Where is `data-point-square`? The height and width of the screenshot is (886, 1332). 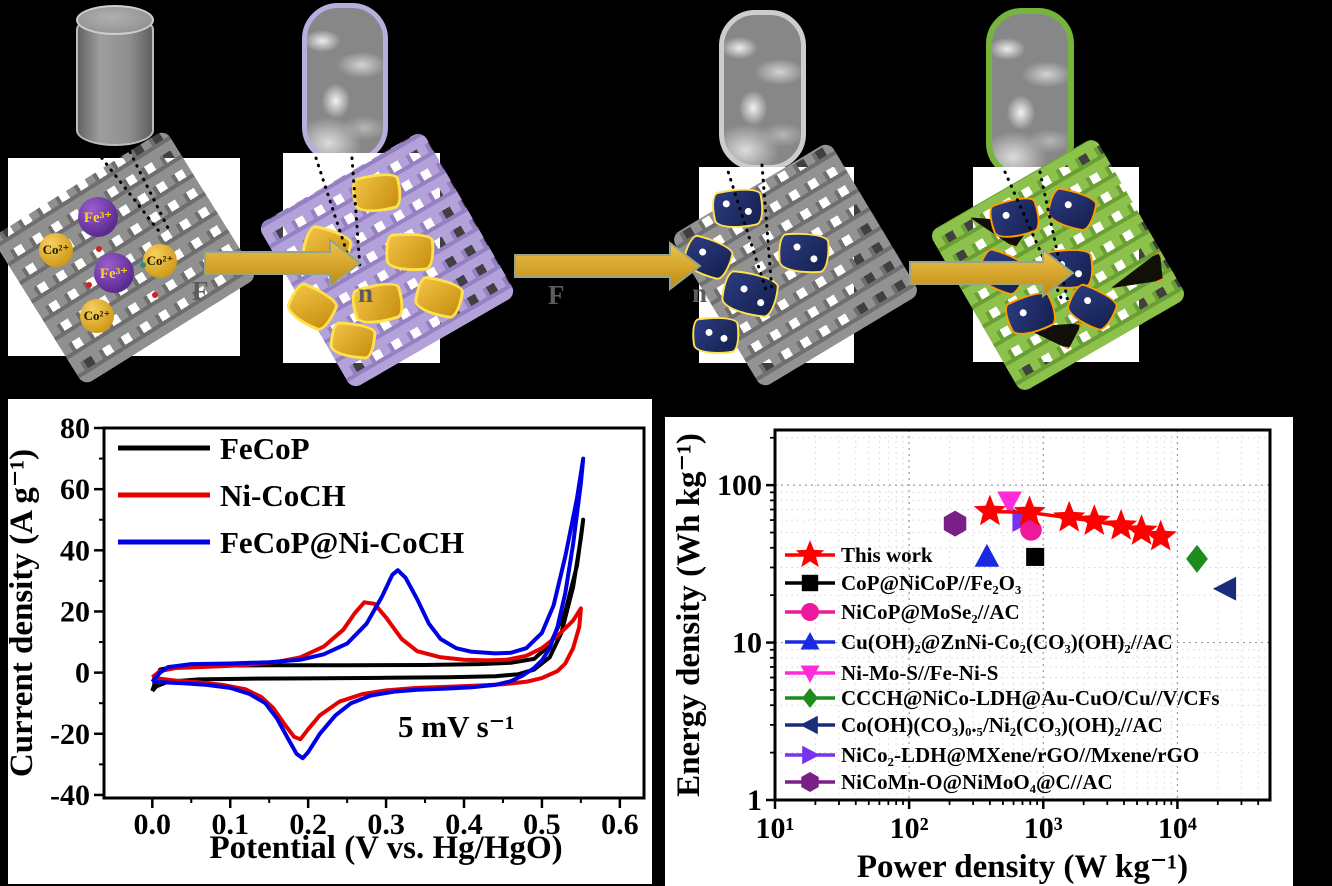
data-point-square is located at coordinates (1035, 556).